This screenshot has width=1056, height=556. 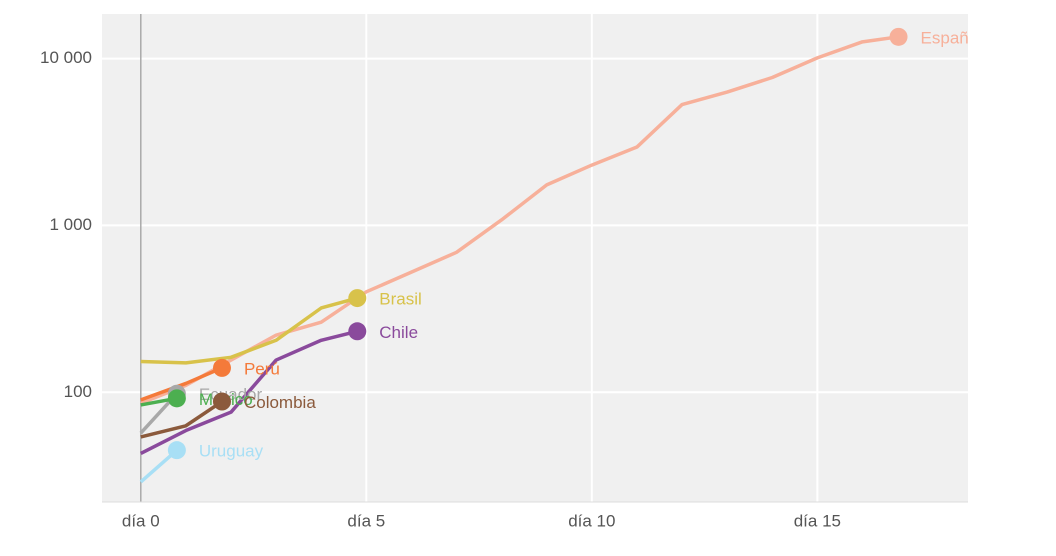 I want to click on series-label: Uruguay, so click(x=231, y=451).